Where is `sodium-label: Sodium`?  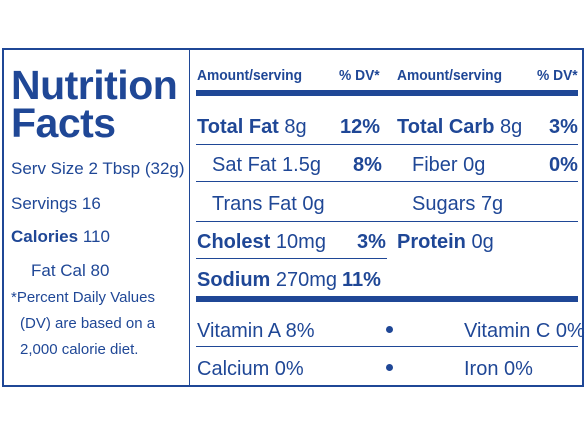 sodium-label: Sodium is located at coordinates (234, 280).